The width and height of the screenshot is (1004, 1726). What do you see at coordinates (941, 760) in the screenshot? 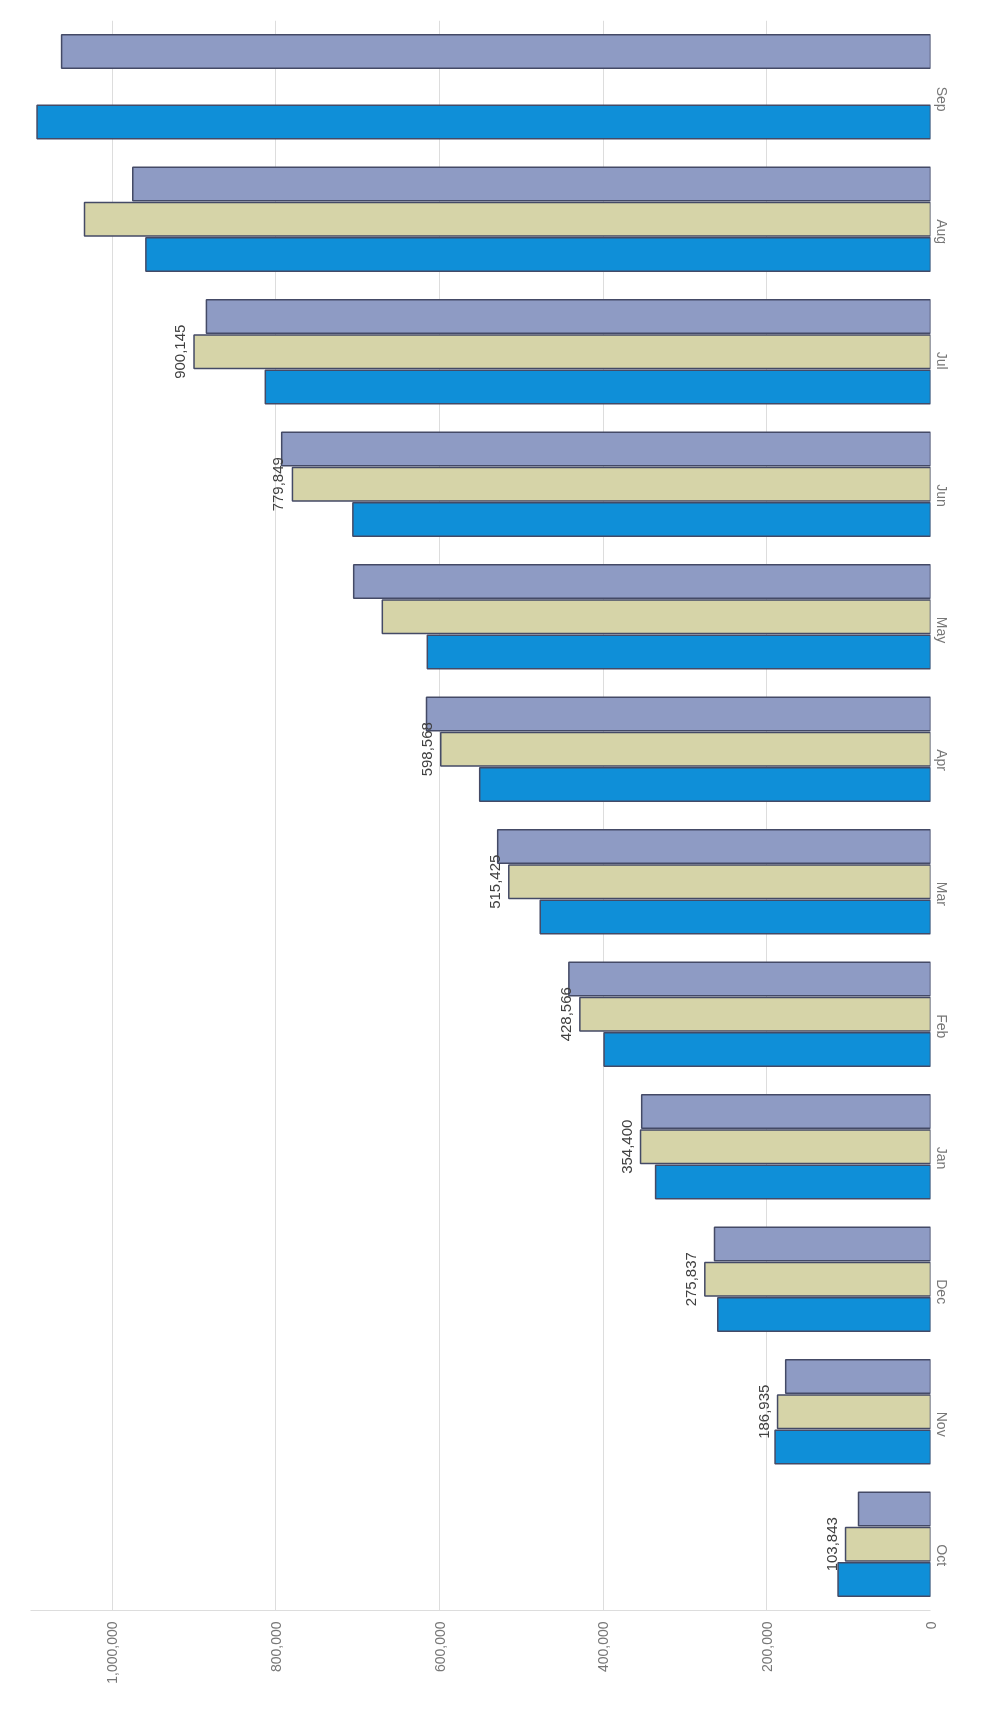
I see `y-tick-label: Apr` at bounding box center [941, 760].